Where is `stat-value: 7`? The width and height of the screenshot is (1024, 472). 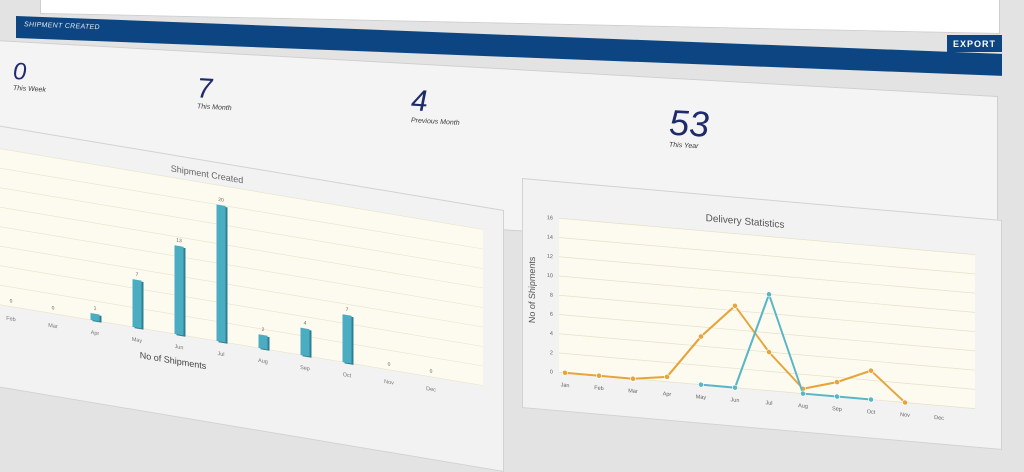
stat-value: 7 is located at coordinates (205, 88).